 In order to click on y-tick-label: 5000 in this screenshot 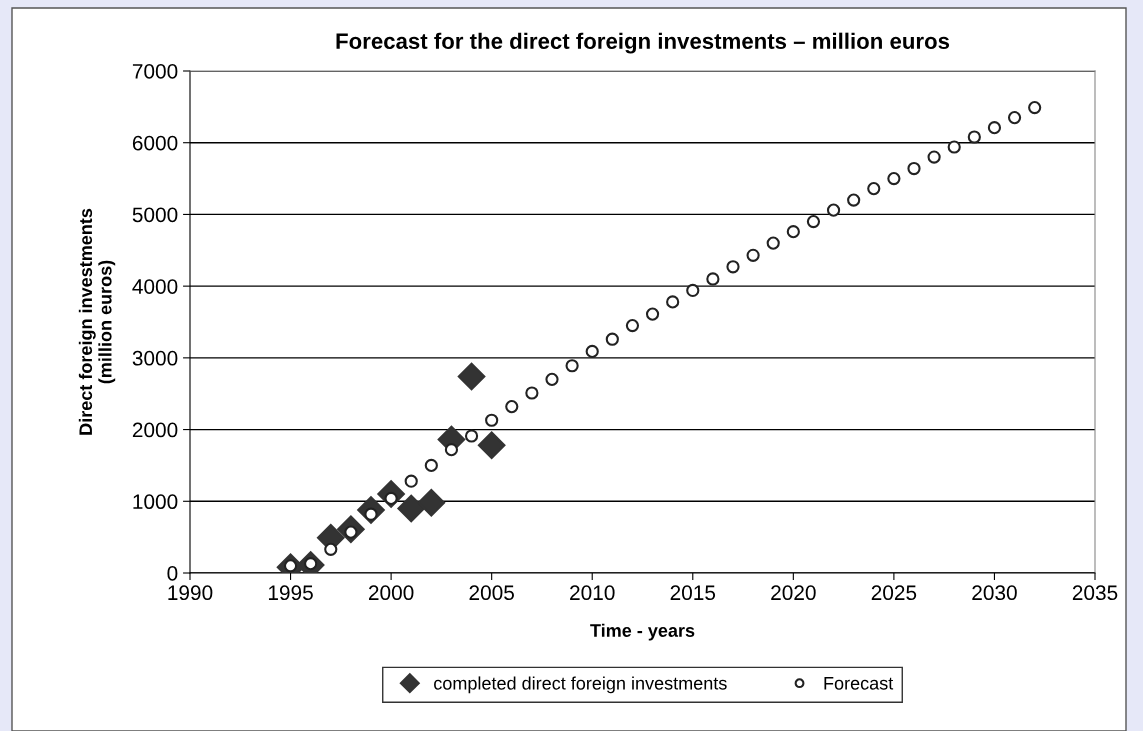, I will do `click(155, 215)`.